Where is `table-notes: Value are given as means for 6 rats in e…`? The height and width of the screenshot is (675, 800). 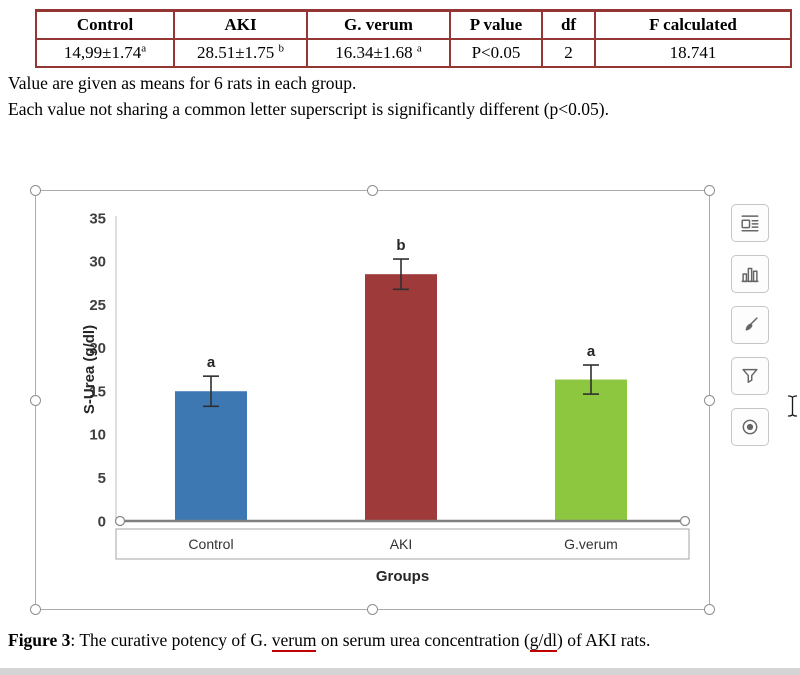
table-notes: Value are given as means for 6 rats in e… is located at coordinates (401, 96).